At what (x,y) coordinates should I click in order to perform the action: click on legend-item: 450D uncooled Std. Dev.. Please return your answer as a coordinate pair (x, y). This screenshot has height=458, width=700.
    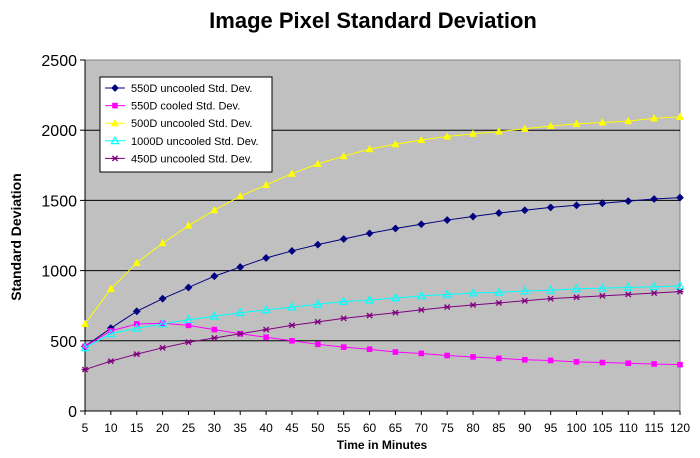
    Looking at the image, I should click on (178, 159).